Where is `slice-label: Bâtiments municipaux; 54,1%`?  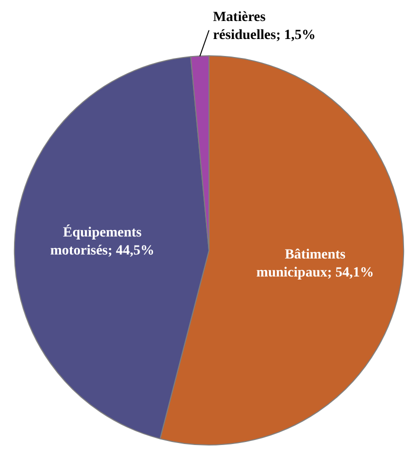 slice-label: Bâtiments municipaux; 54,1% is located at coordinates (315, 263).